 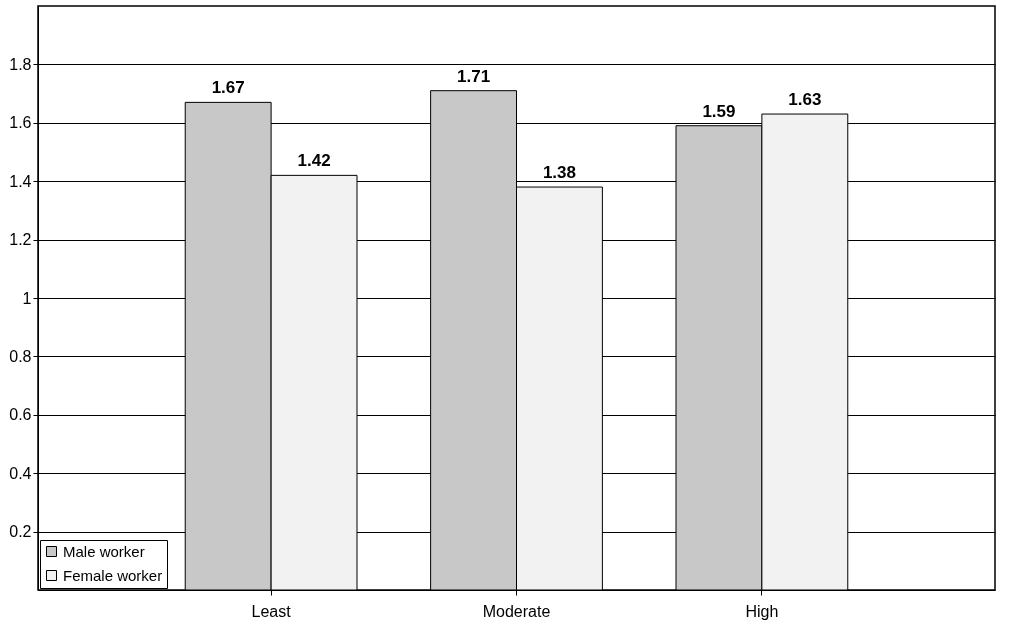 I want to click on x-tick-label: Moderate, so click(x=516, y=611).